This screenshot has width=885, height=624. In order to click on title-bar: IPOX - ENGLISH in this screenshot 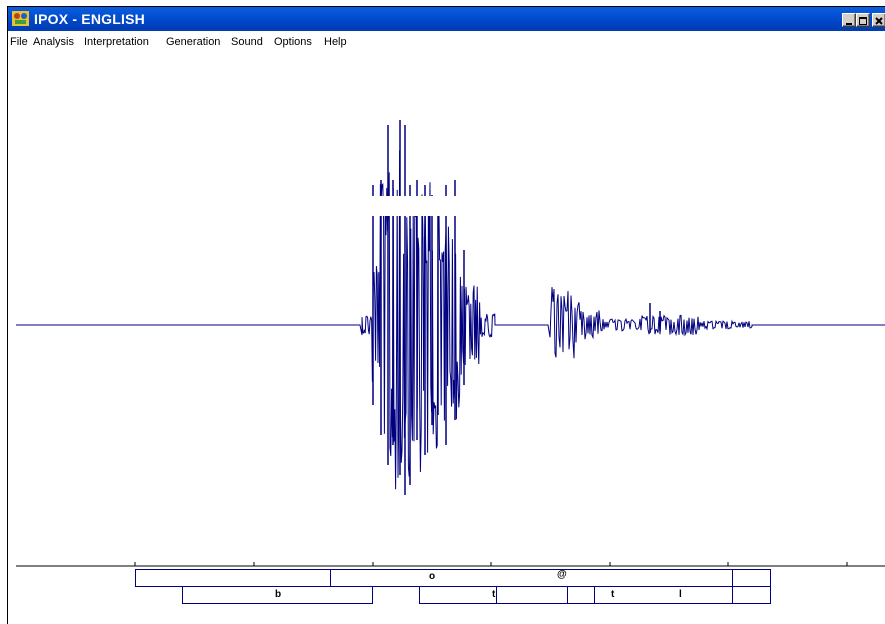, I will do `click(446, 19)`.